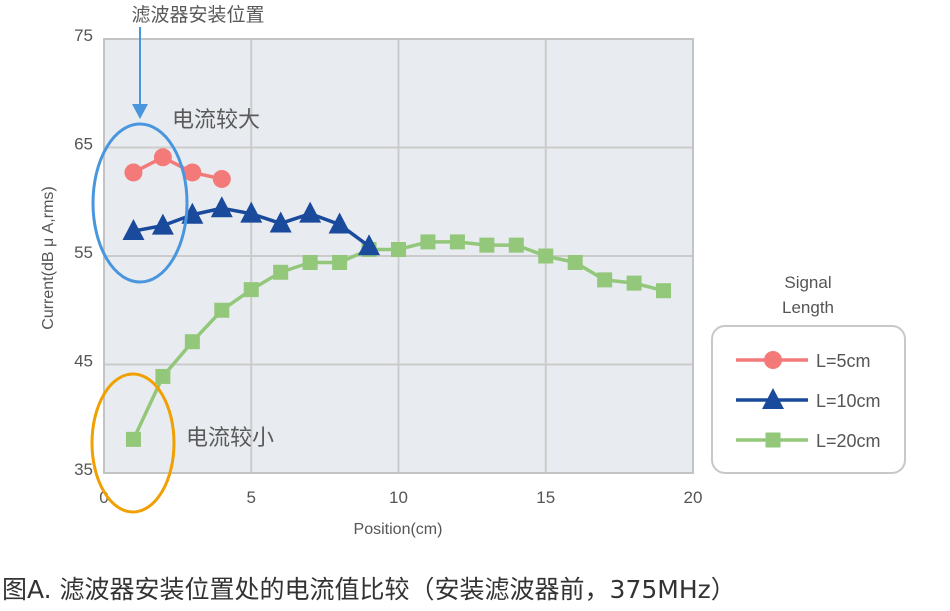  I want to click on legend-item-L=5cm: L=5cm, so click(803, 361).